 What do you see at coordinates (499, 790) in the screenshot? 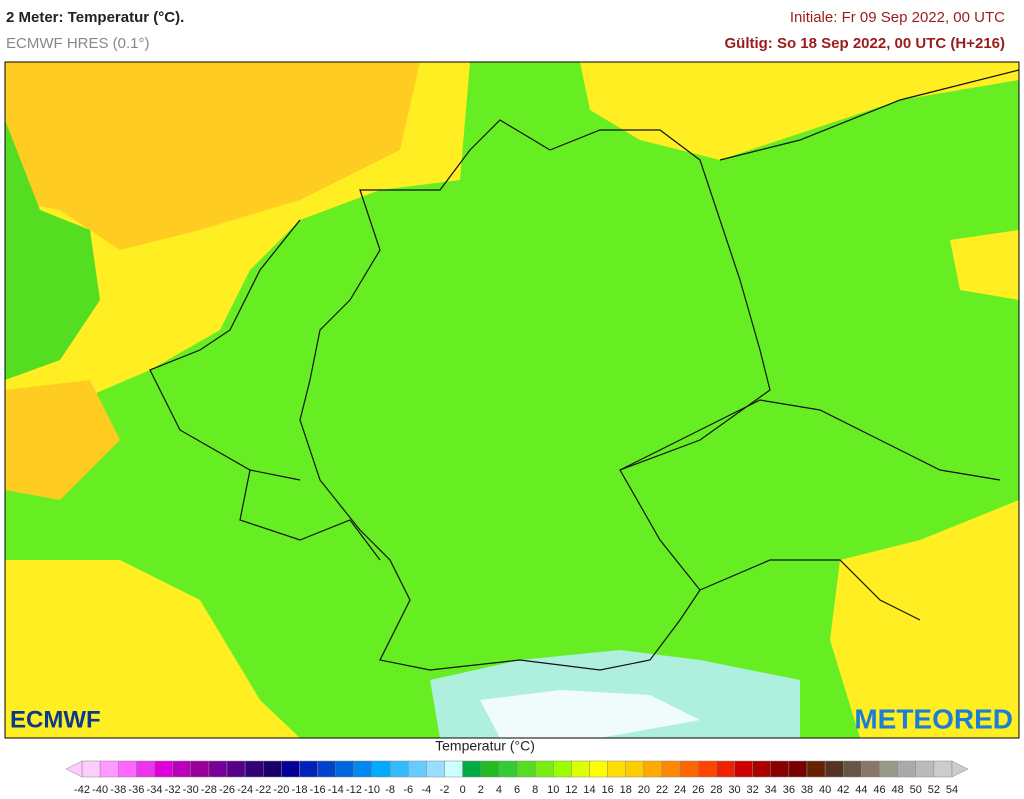
I see `legend-tick-label: 4` at bounding box center [499, 790].